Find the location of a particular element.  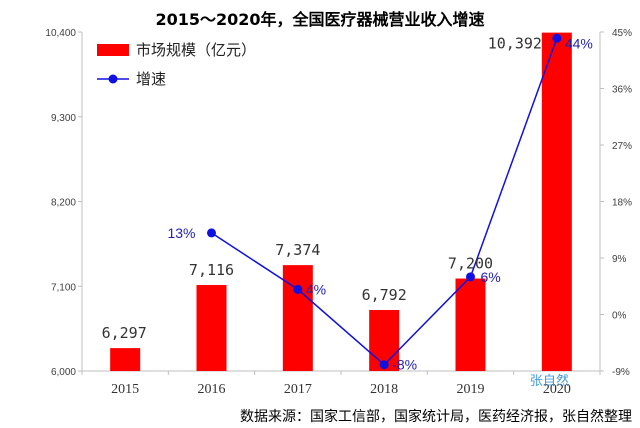

growth-point-2020 is located at coordinates (557, 38).